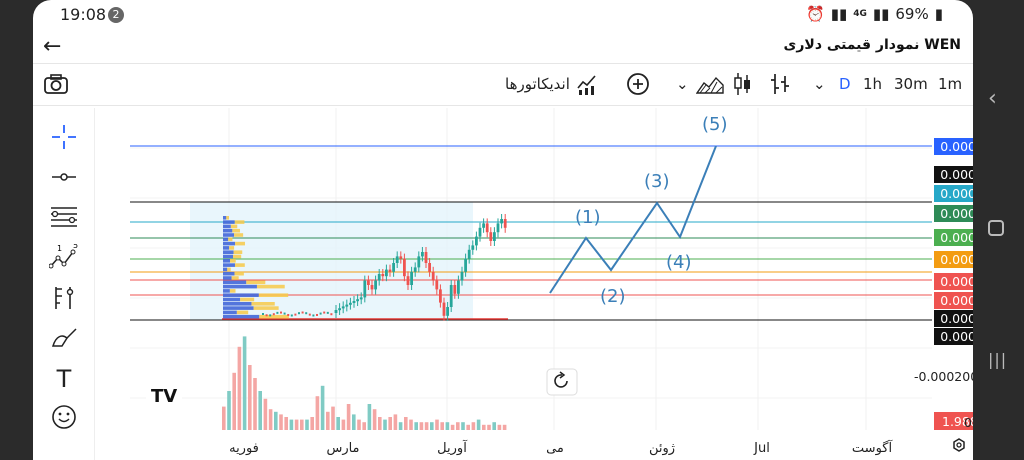 The image size is (1024, 460). Describe the element at coordinates (953, 259) in the screenshot. I see `price-level-tag: 0.00031657` at that location.